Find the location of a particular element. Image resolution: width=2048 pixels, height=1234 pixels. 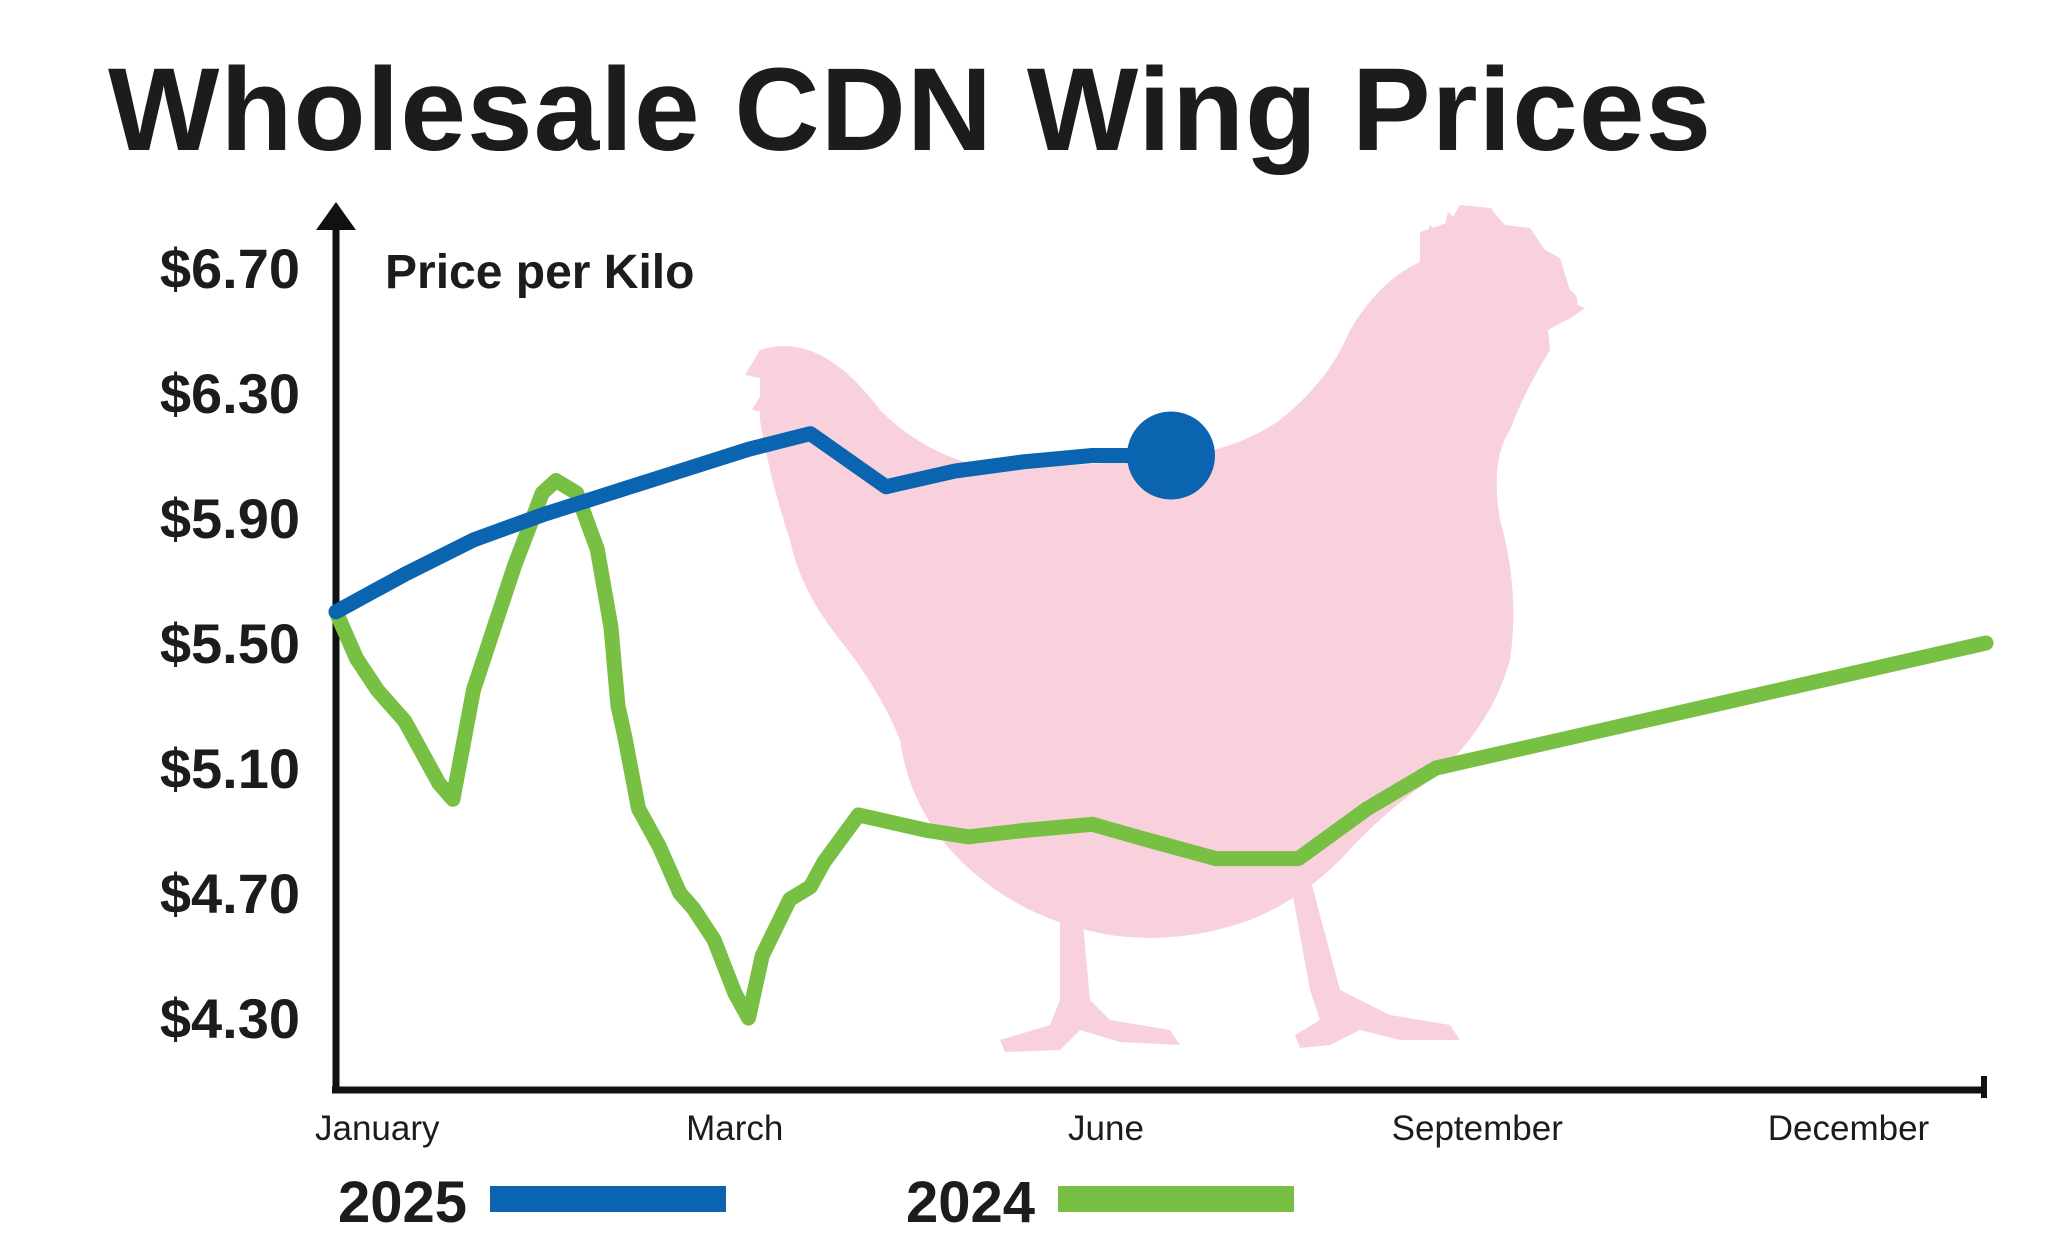

x-tick-label: January is located at coordinates (377, 1128).